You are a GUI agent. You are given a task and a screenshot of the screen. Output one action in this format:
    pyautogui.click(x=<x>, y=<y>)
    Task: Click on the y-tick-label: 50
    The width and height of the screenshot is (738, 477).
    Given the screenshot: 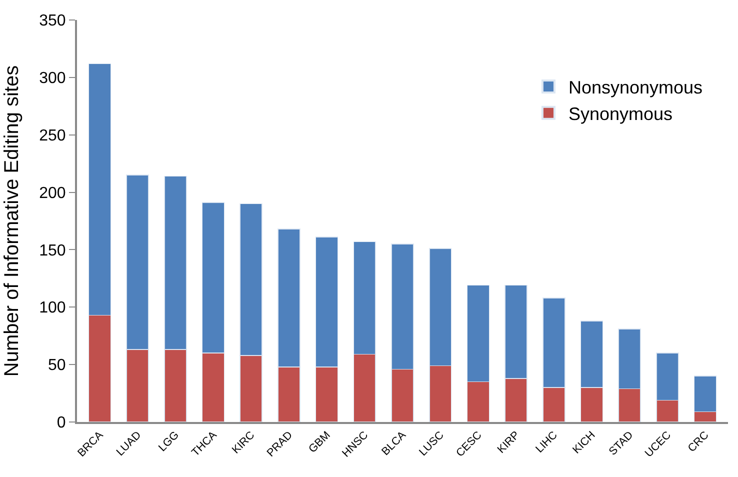 What is the action you would take?
    pyautogui.click(x=57, y=365)
    